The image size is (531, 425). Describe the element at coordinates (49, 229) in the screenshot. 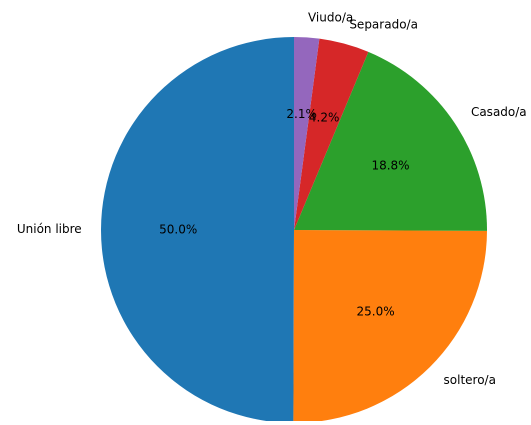

I see `slice-label: Unión libre` at that location.